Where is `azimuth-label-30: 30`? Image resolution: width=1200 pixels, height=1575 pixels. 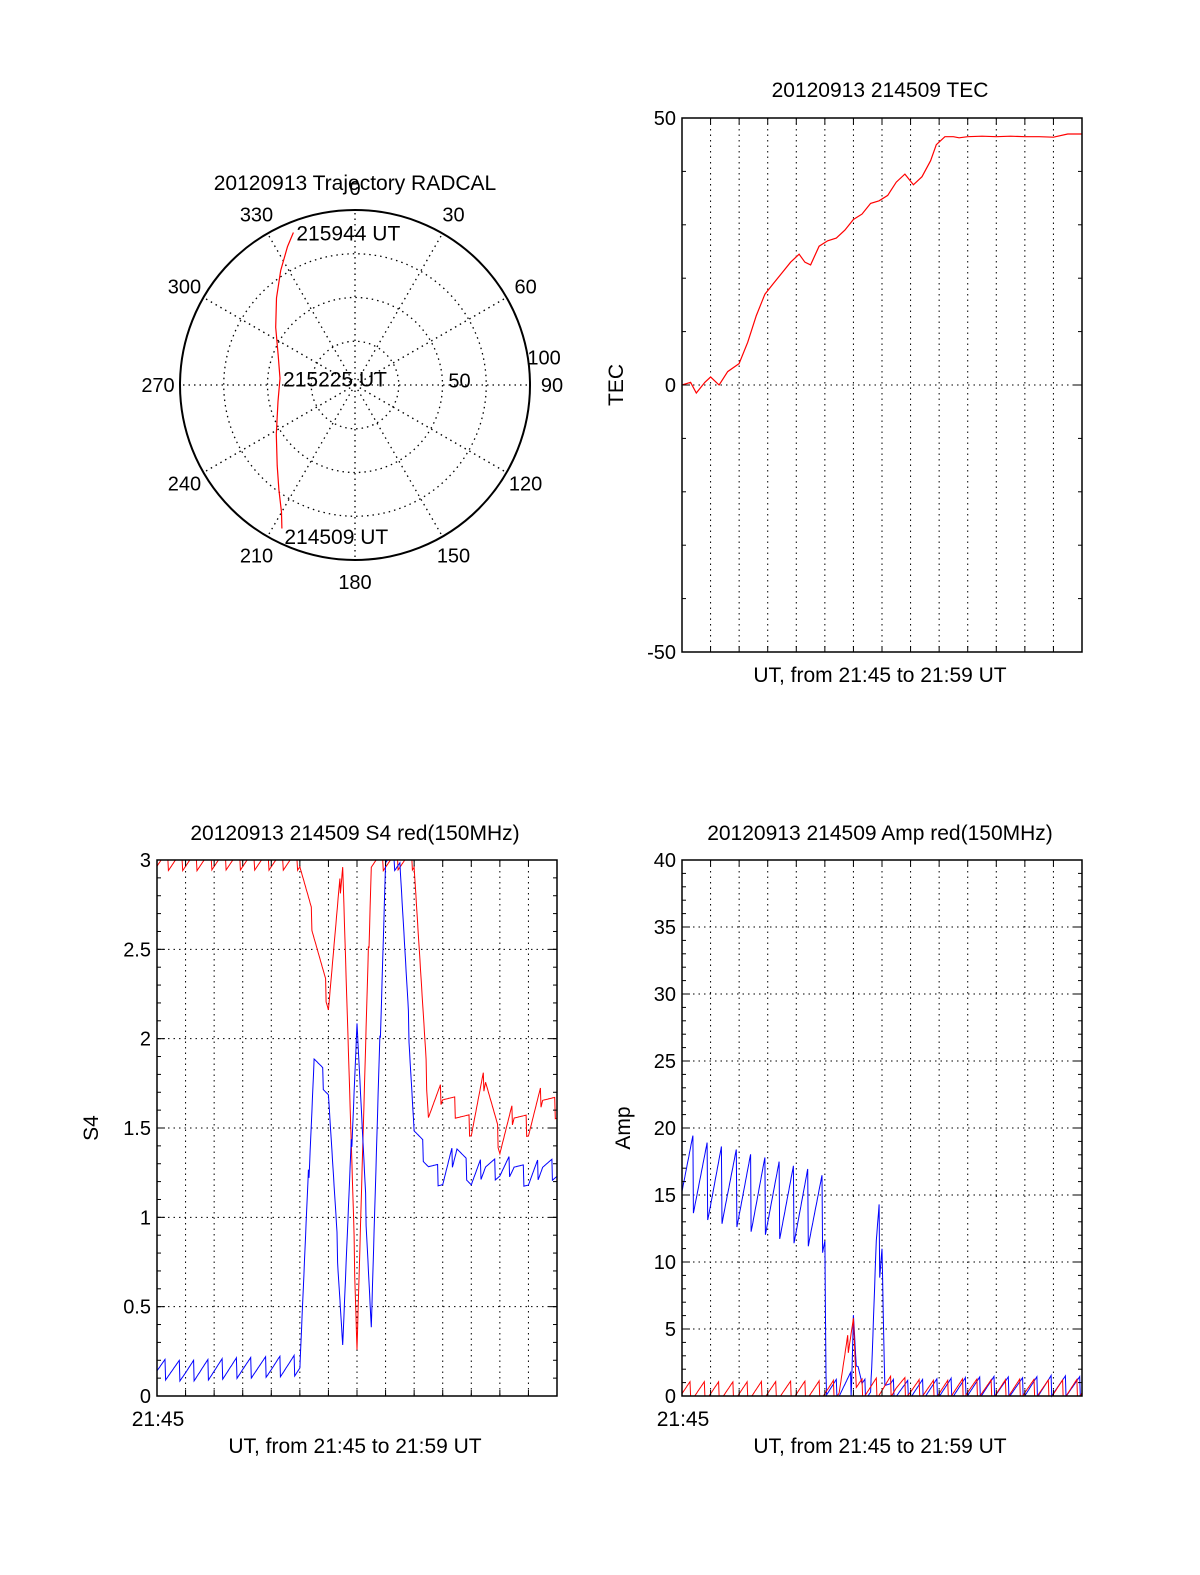
azimuth-label-30: 30 is located at coordinates (453, 215).